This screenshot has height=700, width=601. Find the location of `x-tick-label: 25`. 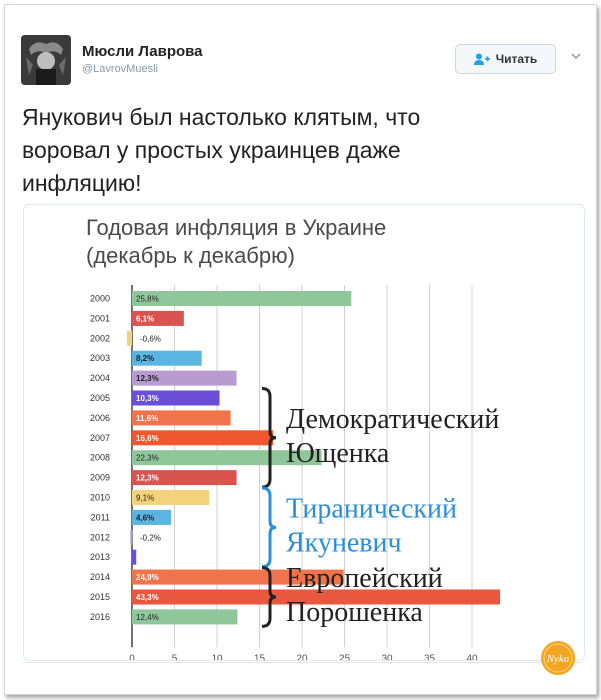

x-tick-label: 25 is located at coordinates (345, 656).